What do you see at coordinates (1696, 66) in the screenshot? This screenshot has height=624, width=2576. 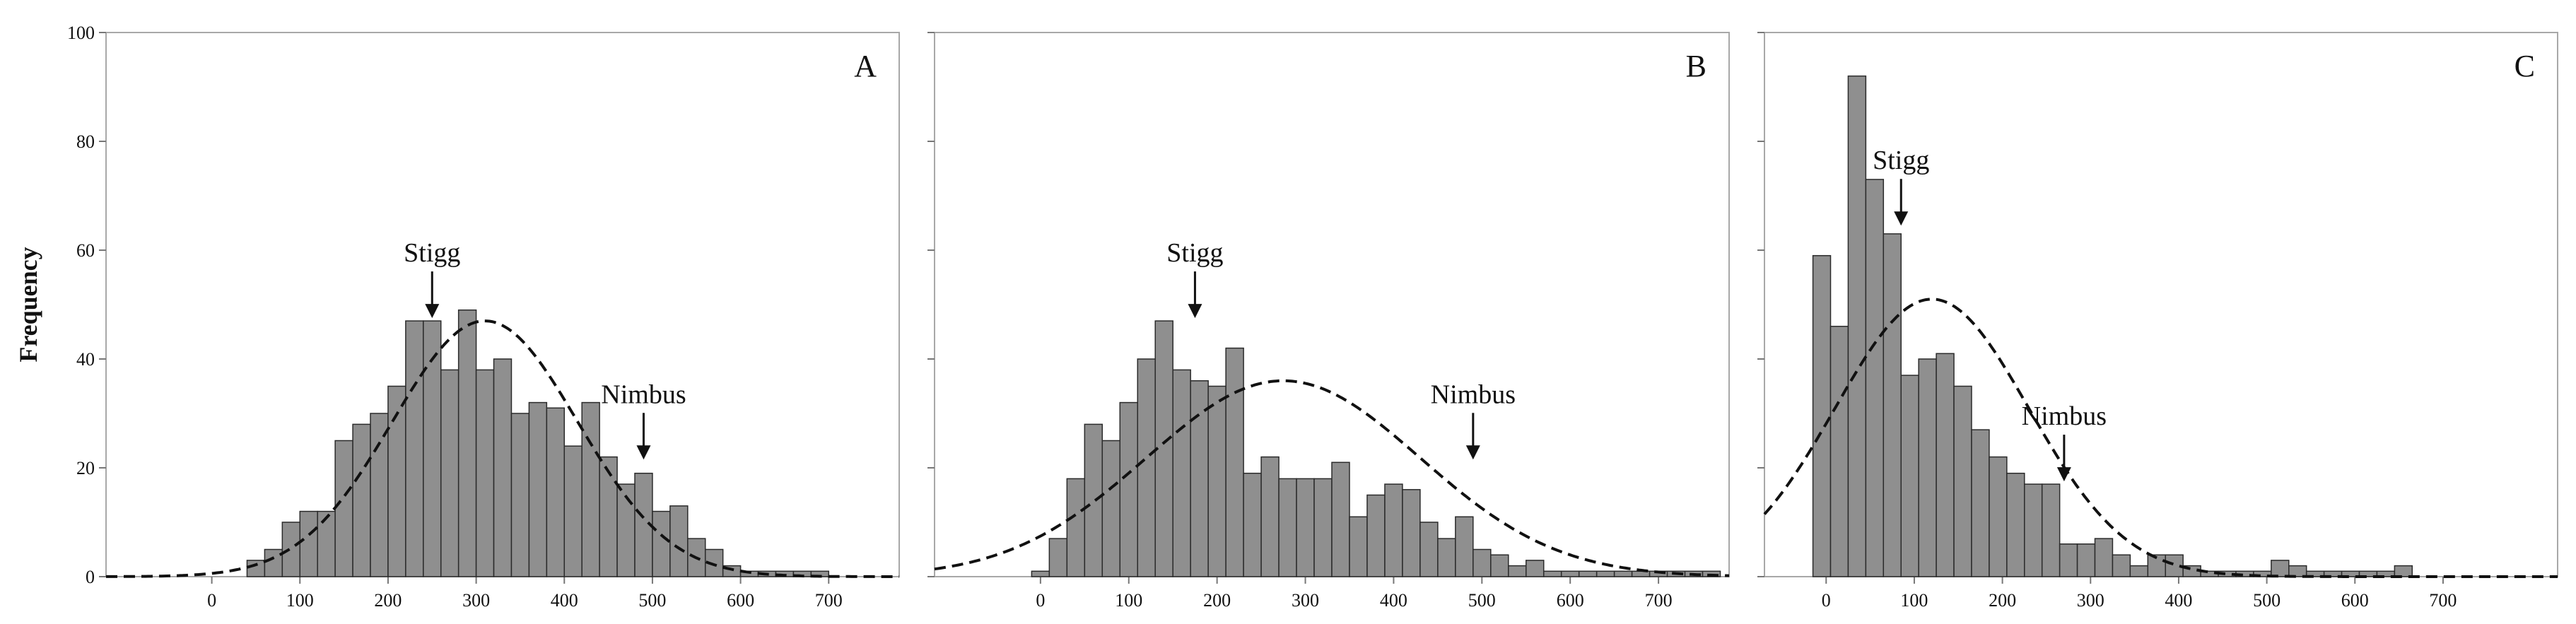 I see `panel-letter: B` at bounding box center [1696, 66].